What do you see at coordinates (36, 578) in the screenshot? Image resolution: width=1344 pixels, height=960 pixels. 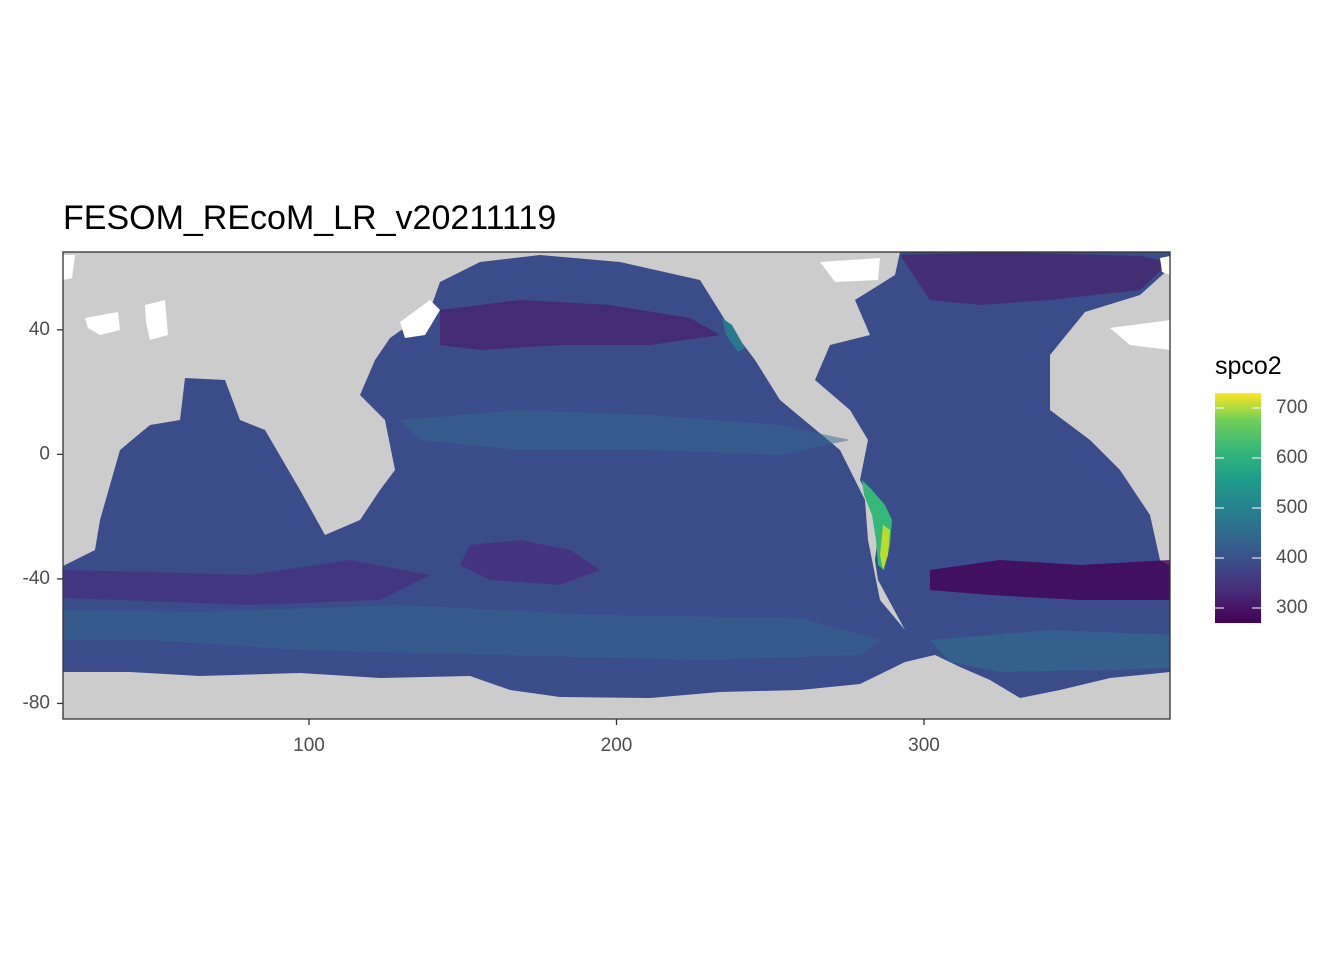 I see `y-tick-label: -40` at bounding box center [36, 578].